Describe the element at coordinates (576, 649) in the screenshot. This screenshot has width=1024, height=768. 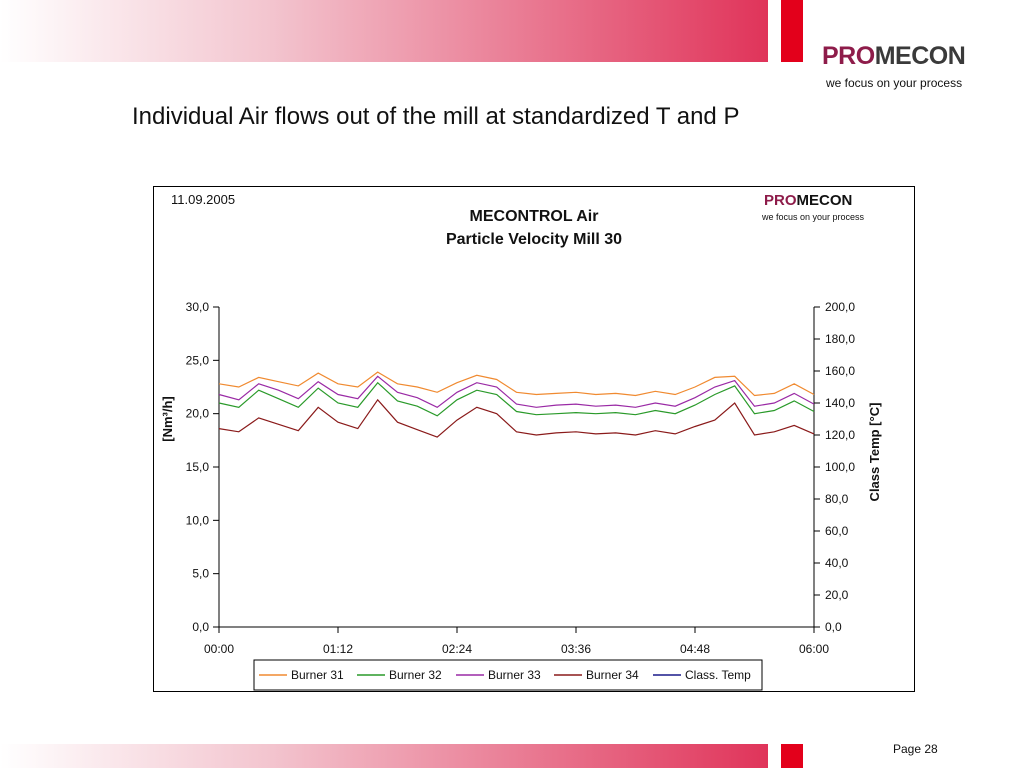
I see `x-tick-label: 03:36` at that location.